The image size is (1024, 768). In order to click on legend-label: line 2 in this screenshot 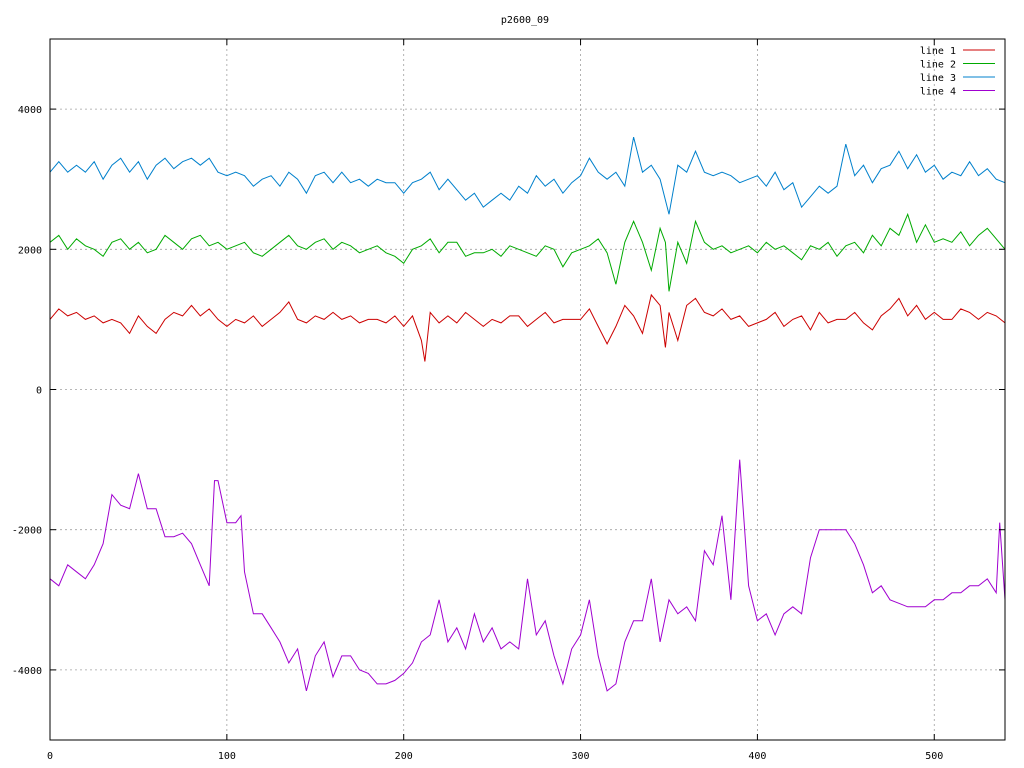, I will do `click(938, 65)`.